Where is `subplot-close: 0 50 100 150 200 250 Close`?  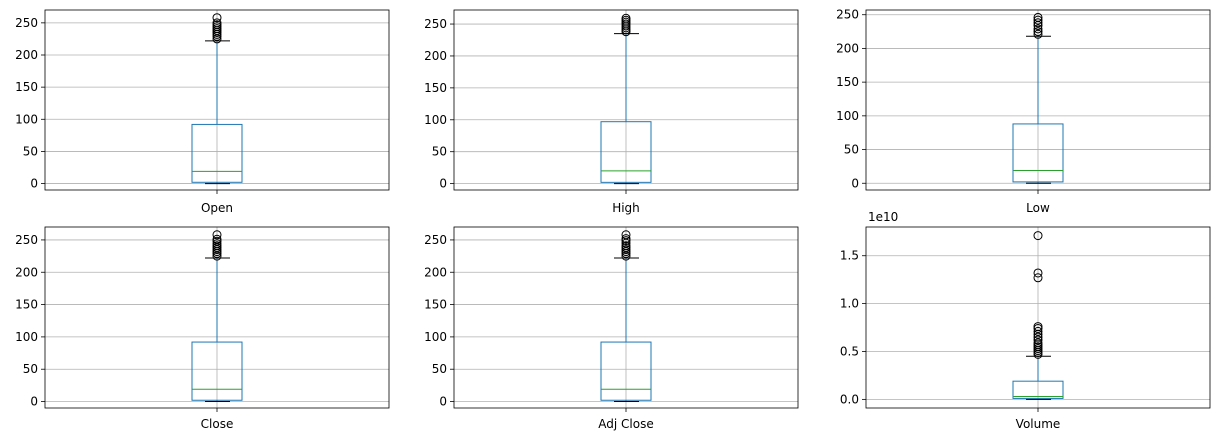 subplot-close: 0 50 100 150 200 250 Close is located at coordinates (202, 328).